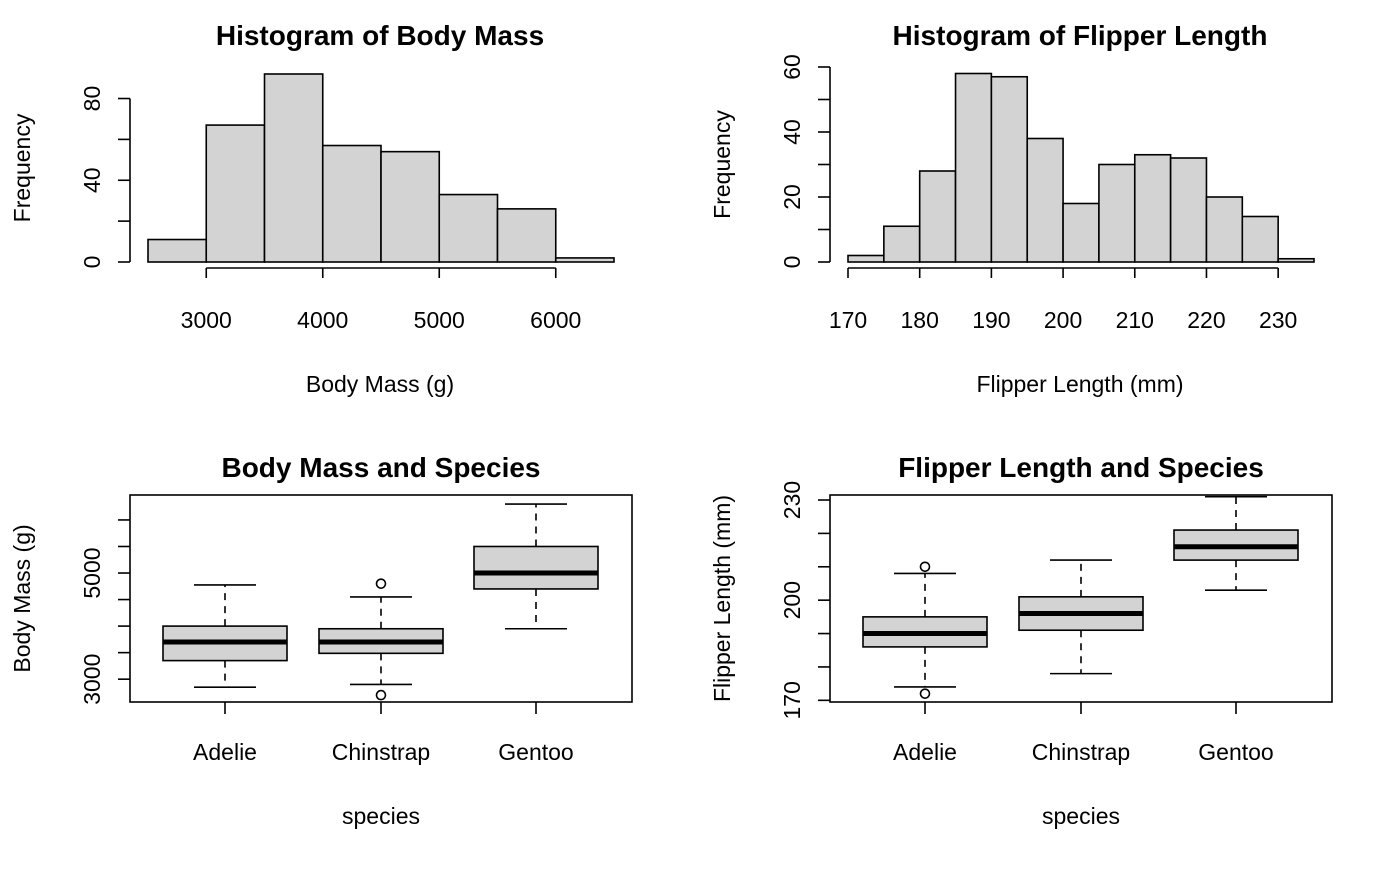  Describe the element at coordinates (92, 679) in the screenshot. I see `y-tick-label: 3000` at that location.